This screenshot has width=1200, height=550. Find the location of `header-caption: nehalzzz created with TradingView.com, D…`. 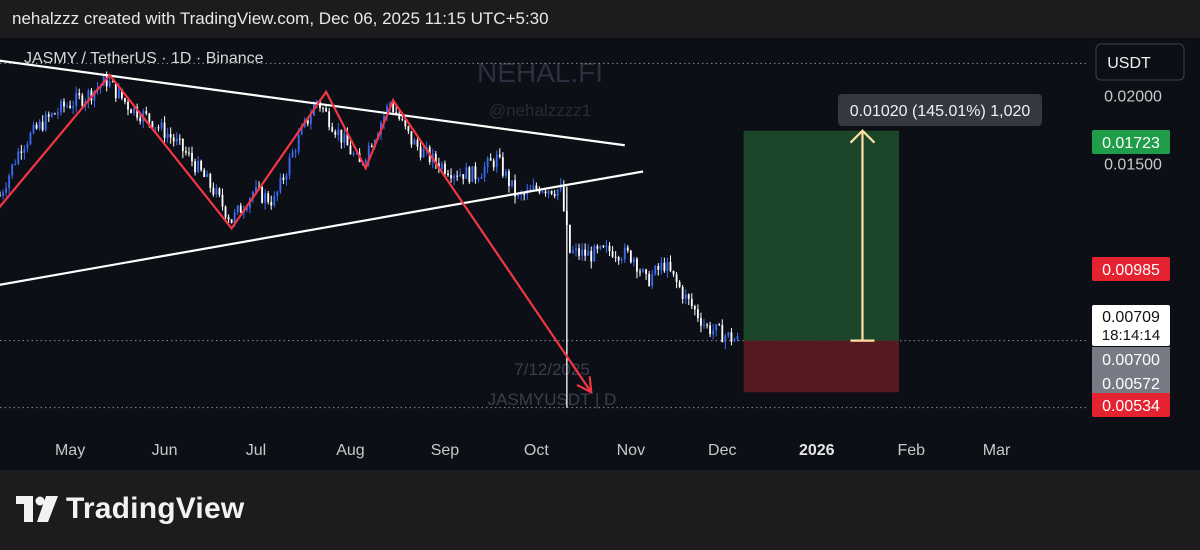

header-caption: nehalzzz created with TradingView.com, D… is located at coordinates (600, 19).